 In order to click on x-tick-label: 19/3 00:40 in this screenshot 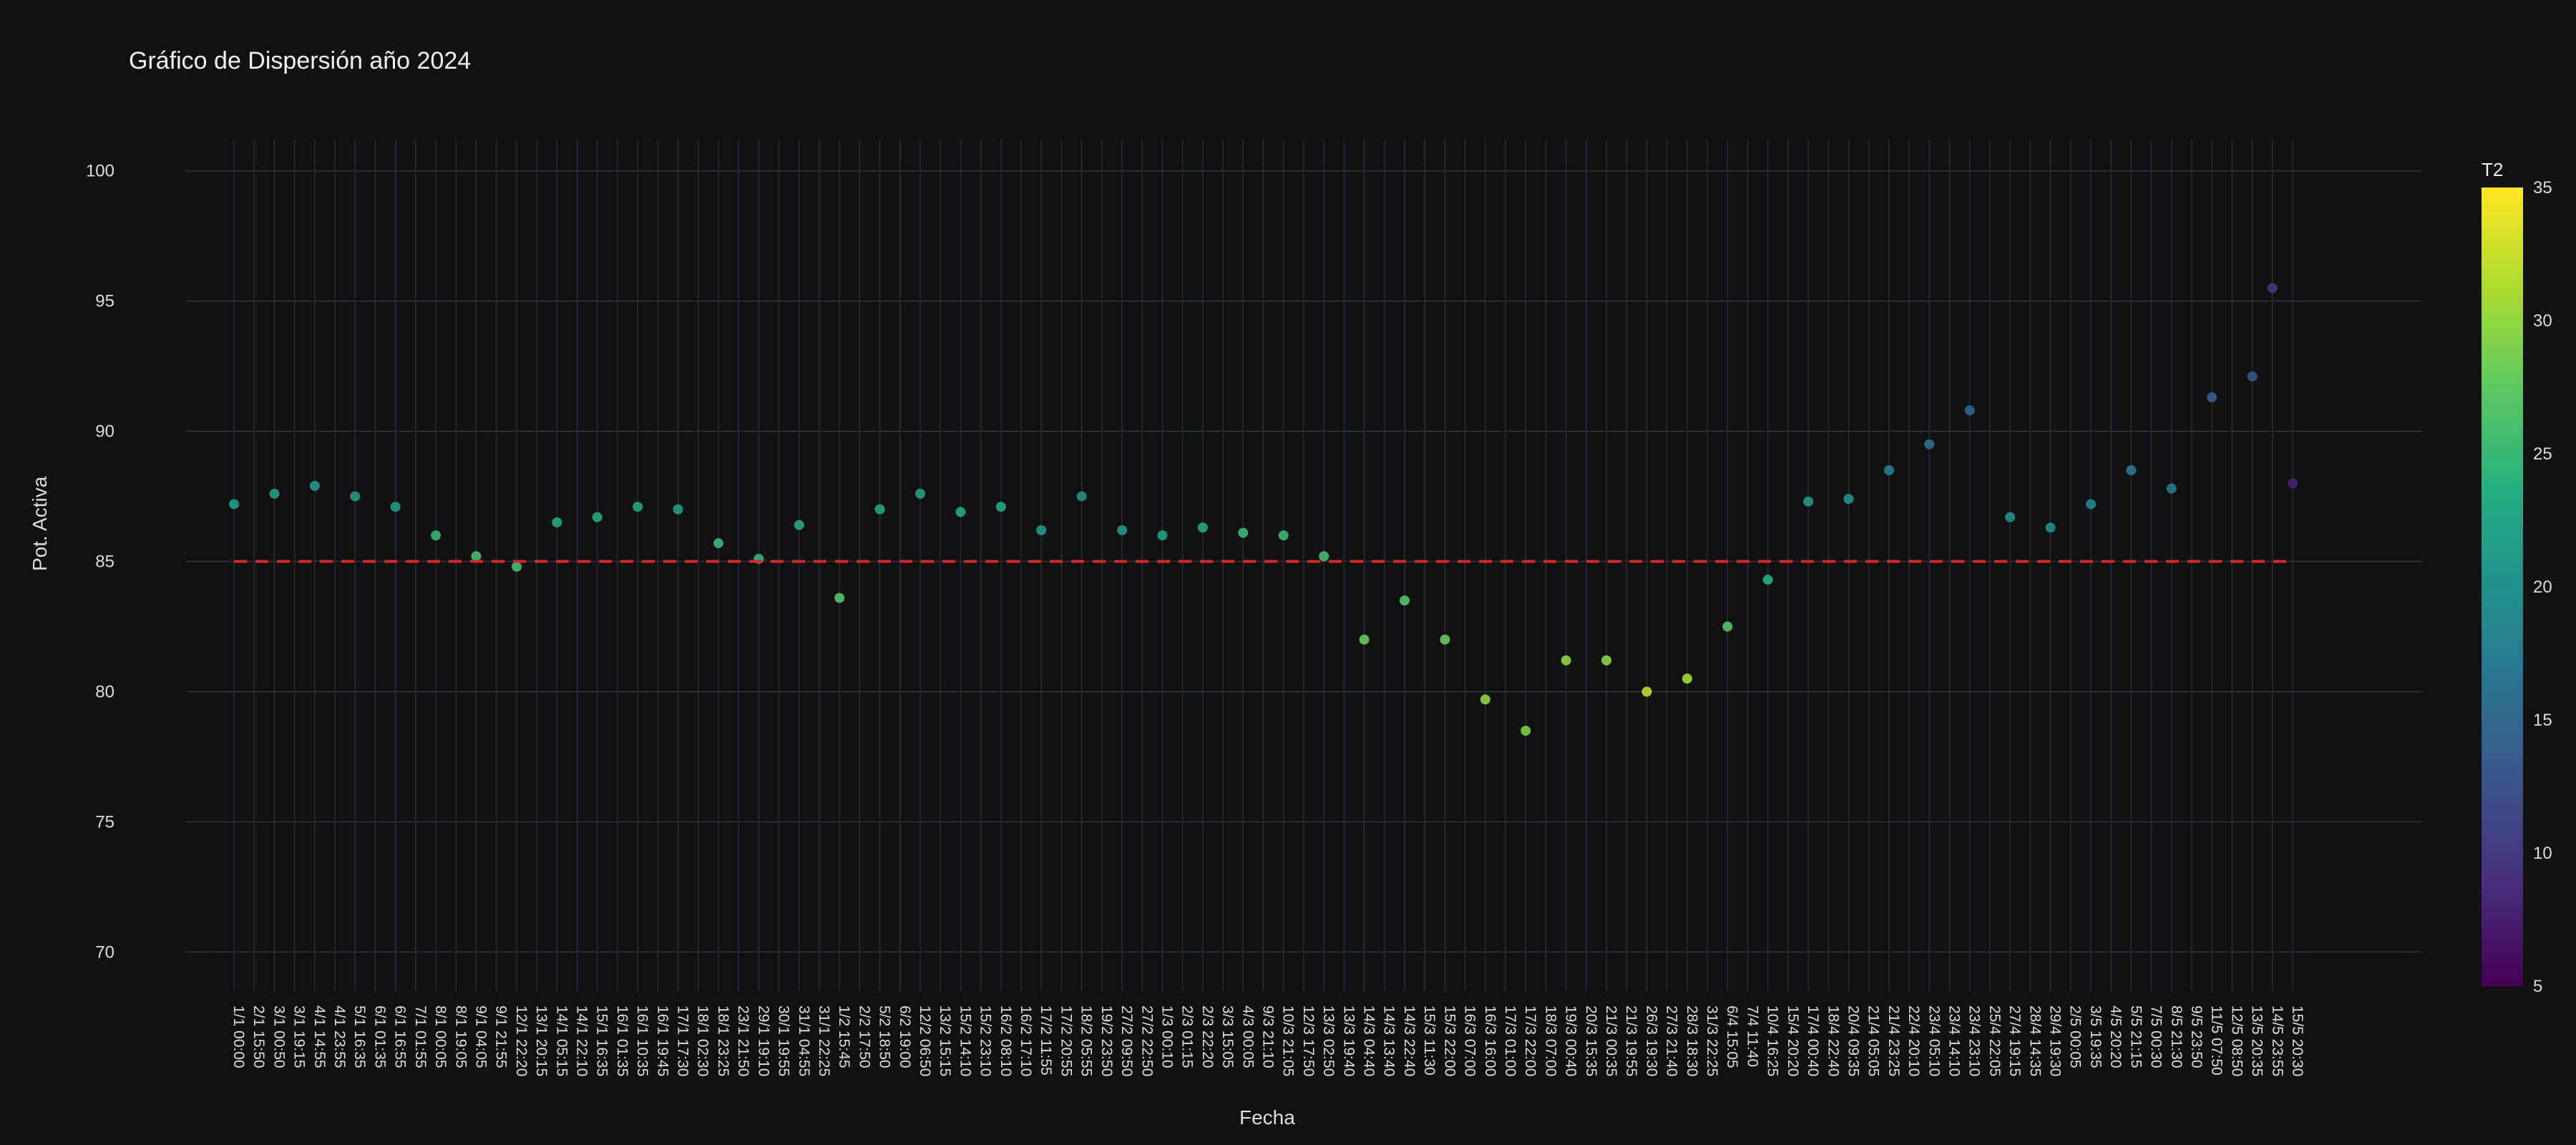, I will do `click(1571, 1040)`.